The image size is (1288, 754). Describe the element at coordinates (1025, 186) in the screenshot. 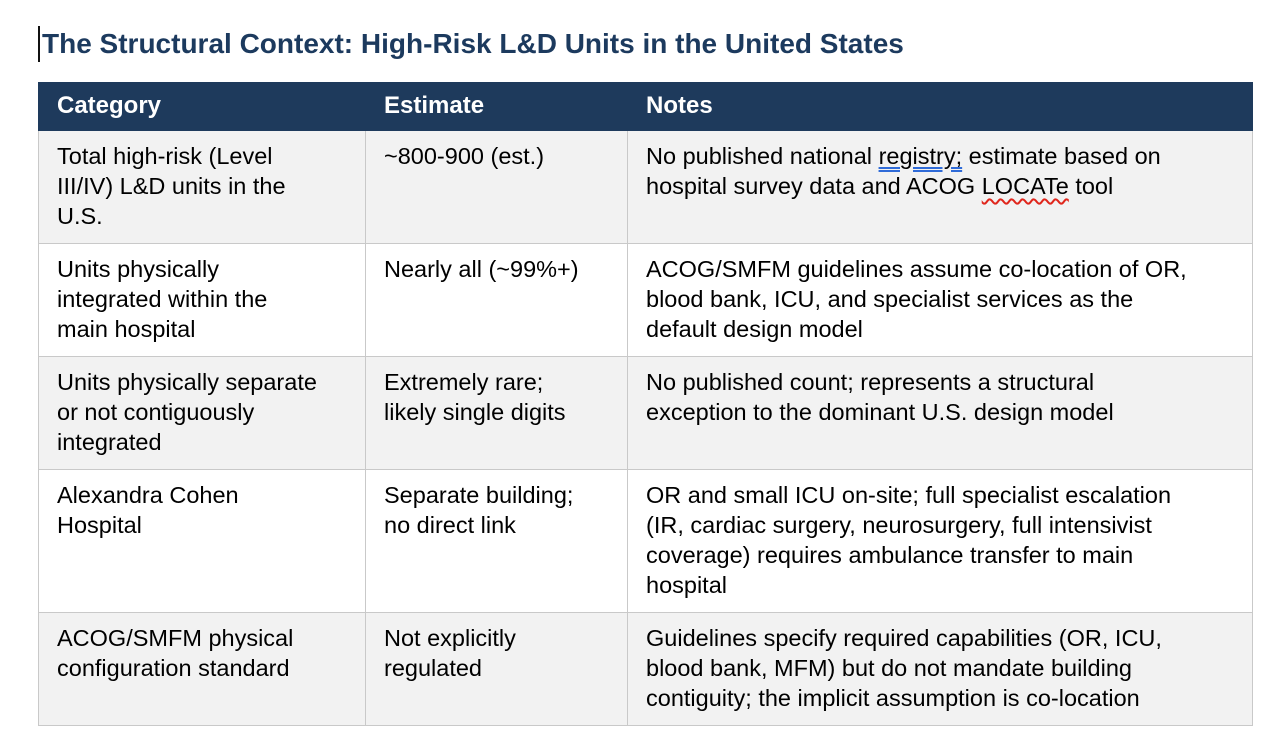

I see `spellcheck-underline: LOCATe` at that location.